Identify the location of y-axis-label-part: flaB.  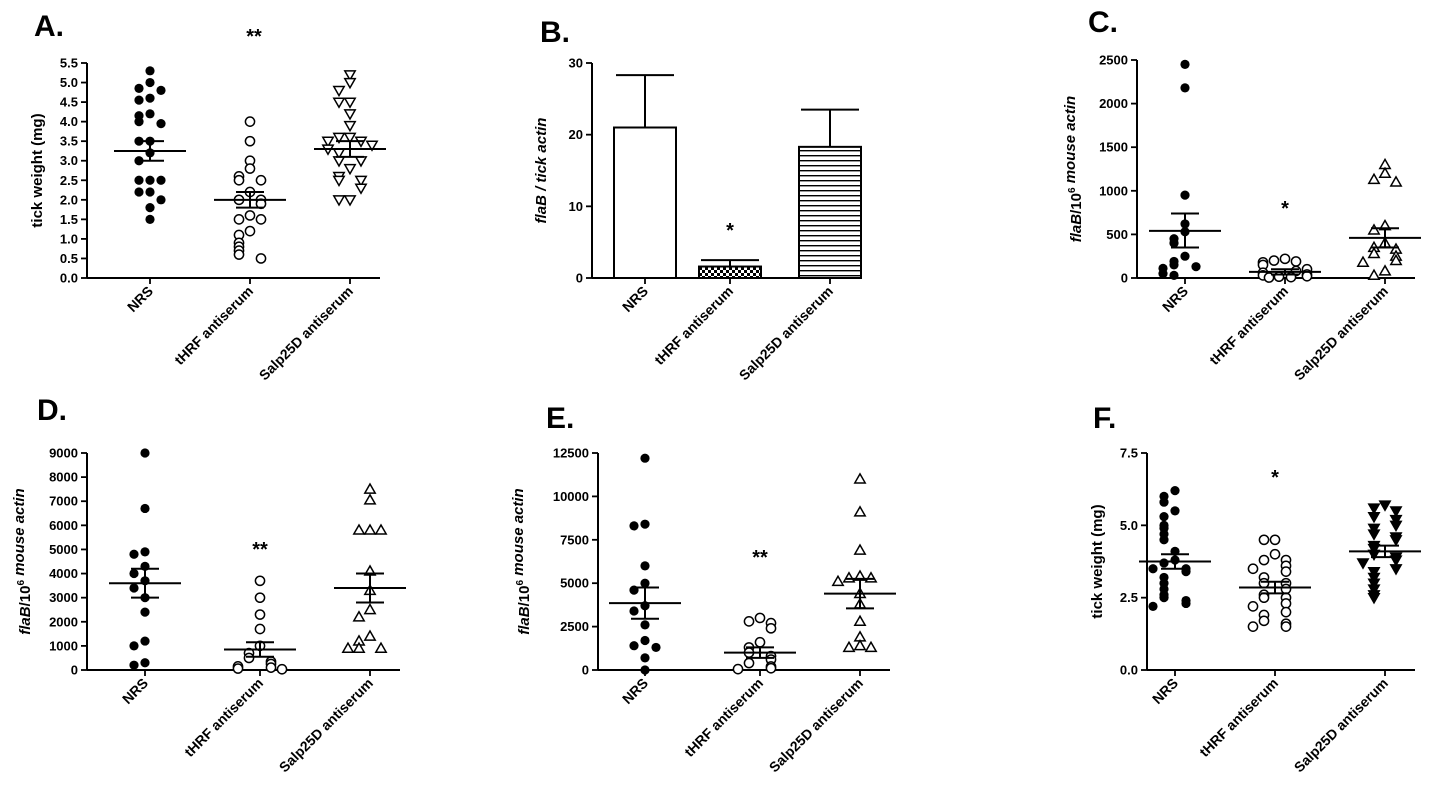
(1076, 228).